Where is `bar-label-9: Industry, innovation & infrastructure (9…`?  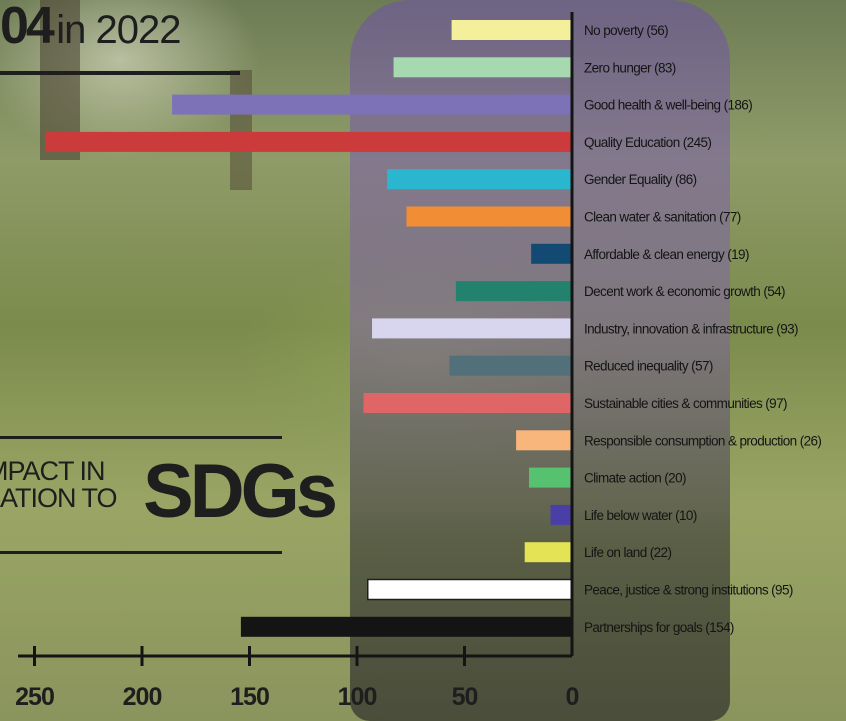 bar-label-9: Industry, innovation & infrastructure (9… is located at coordinates (691, 328).